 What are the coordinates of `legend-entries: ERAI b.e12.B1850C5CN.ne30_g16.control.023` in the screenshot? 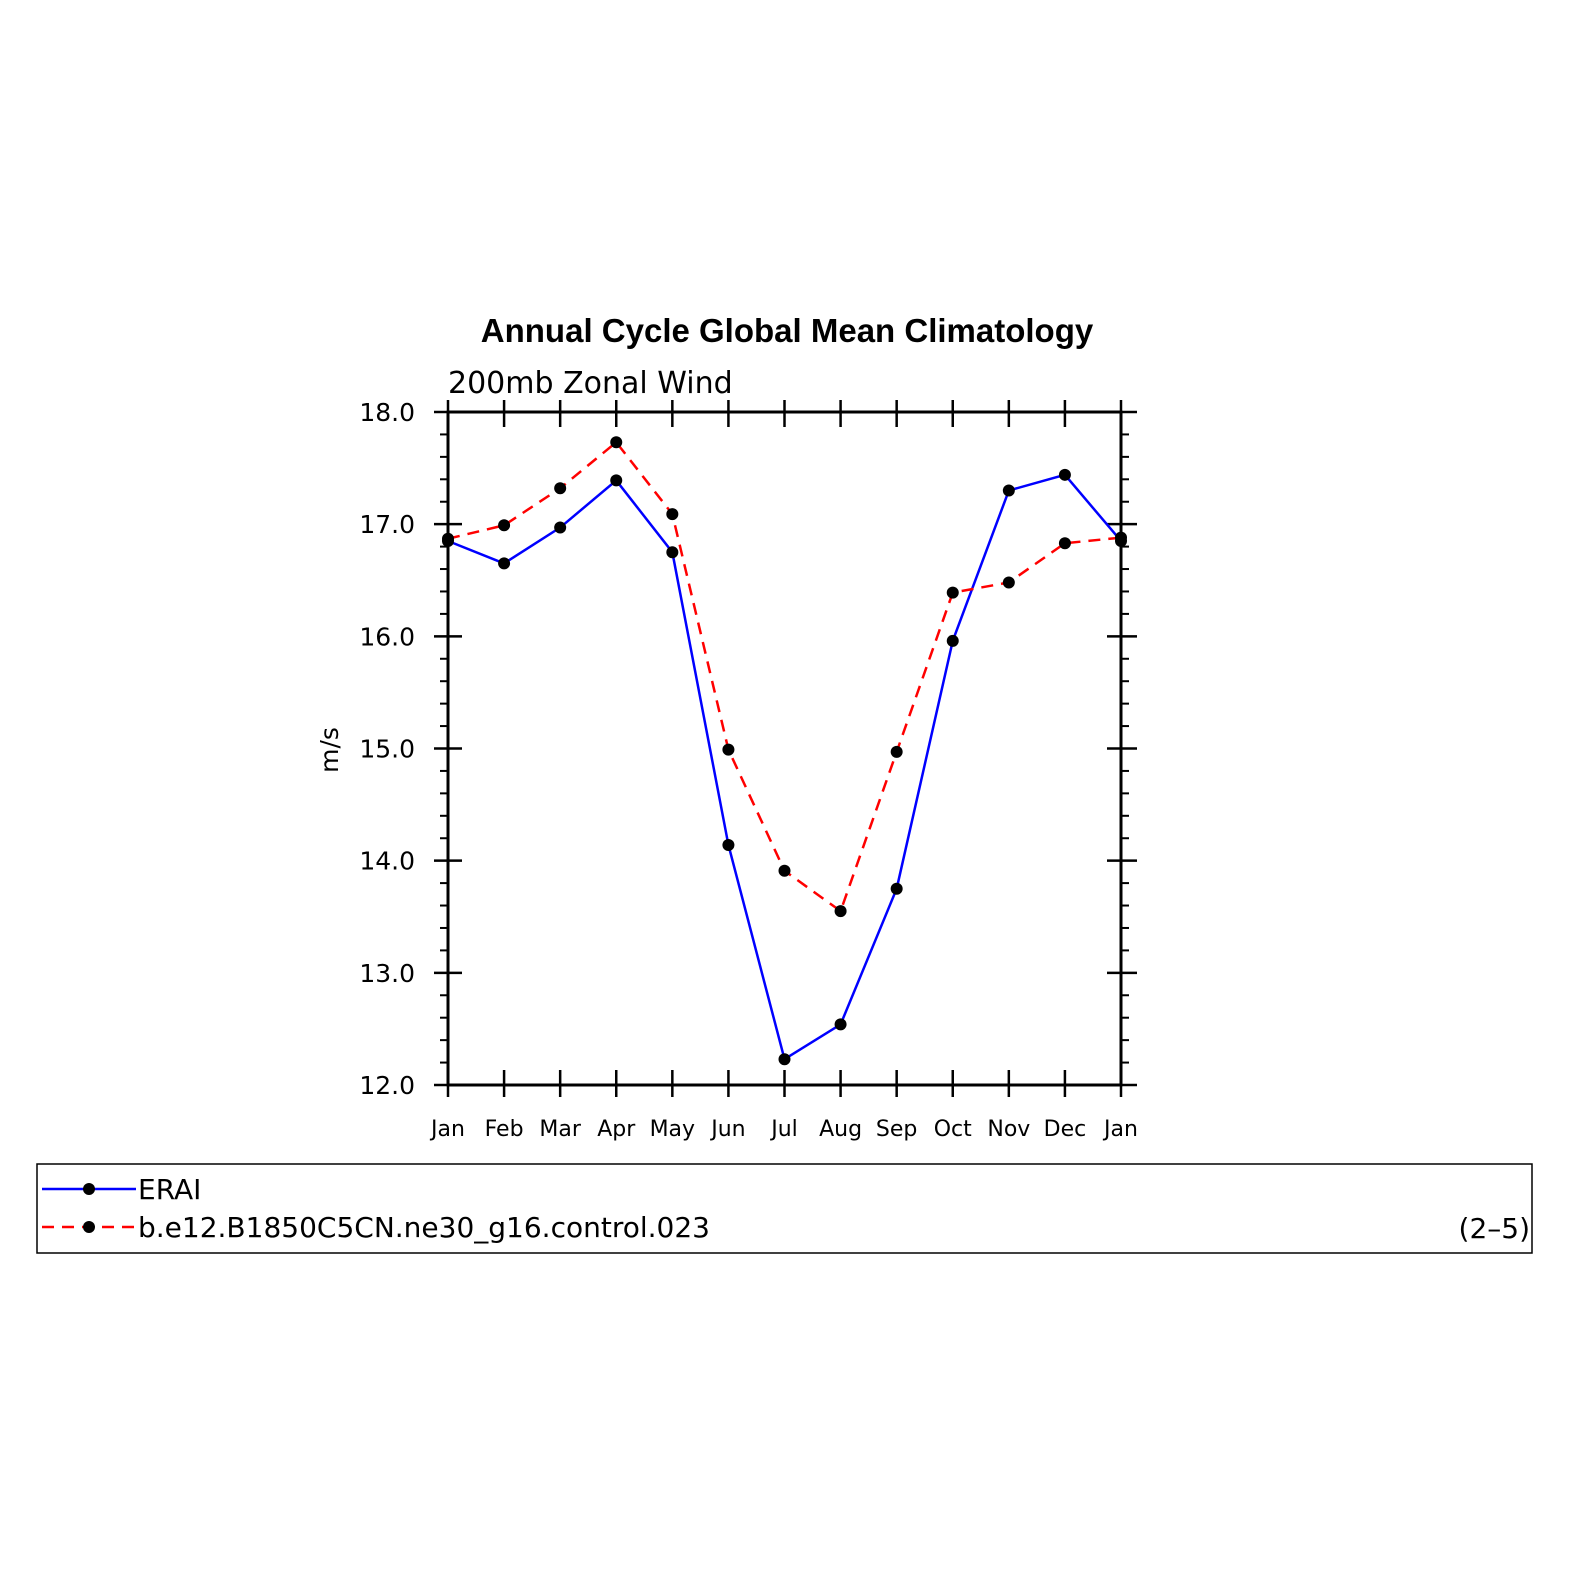 It's located at (376, 1208).